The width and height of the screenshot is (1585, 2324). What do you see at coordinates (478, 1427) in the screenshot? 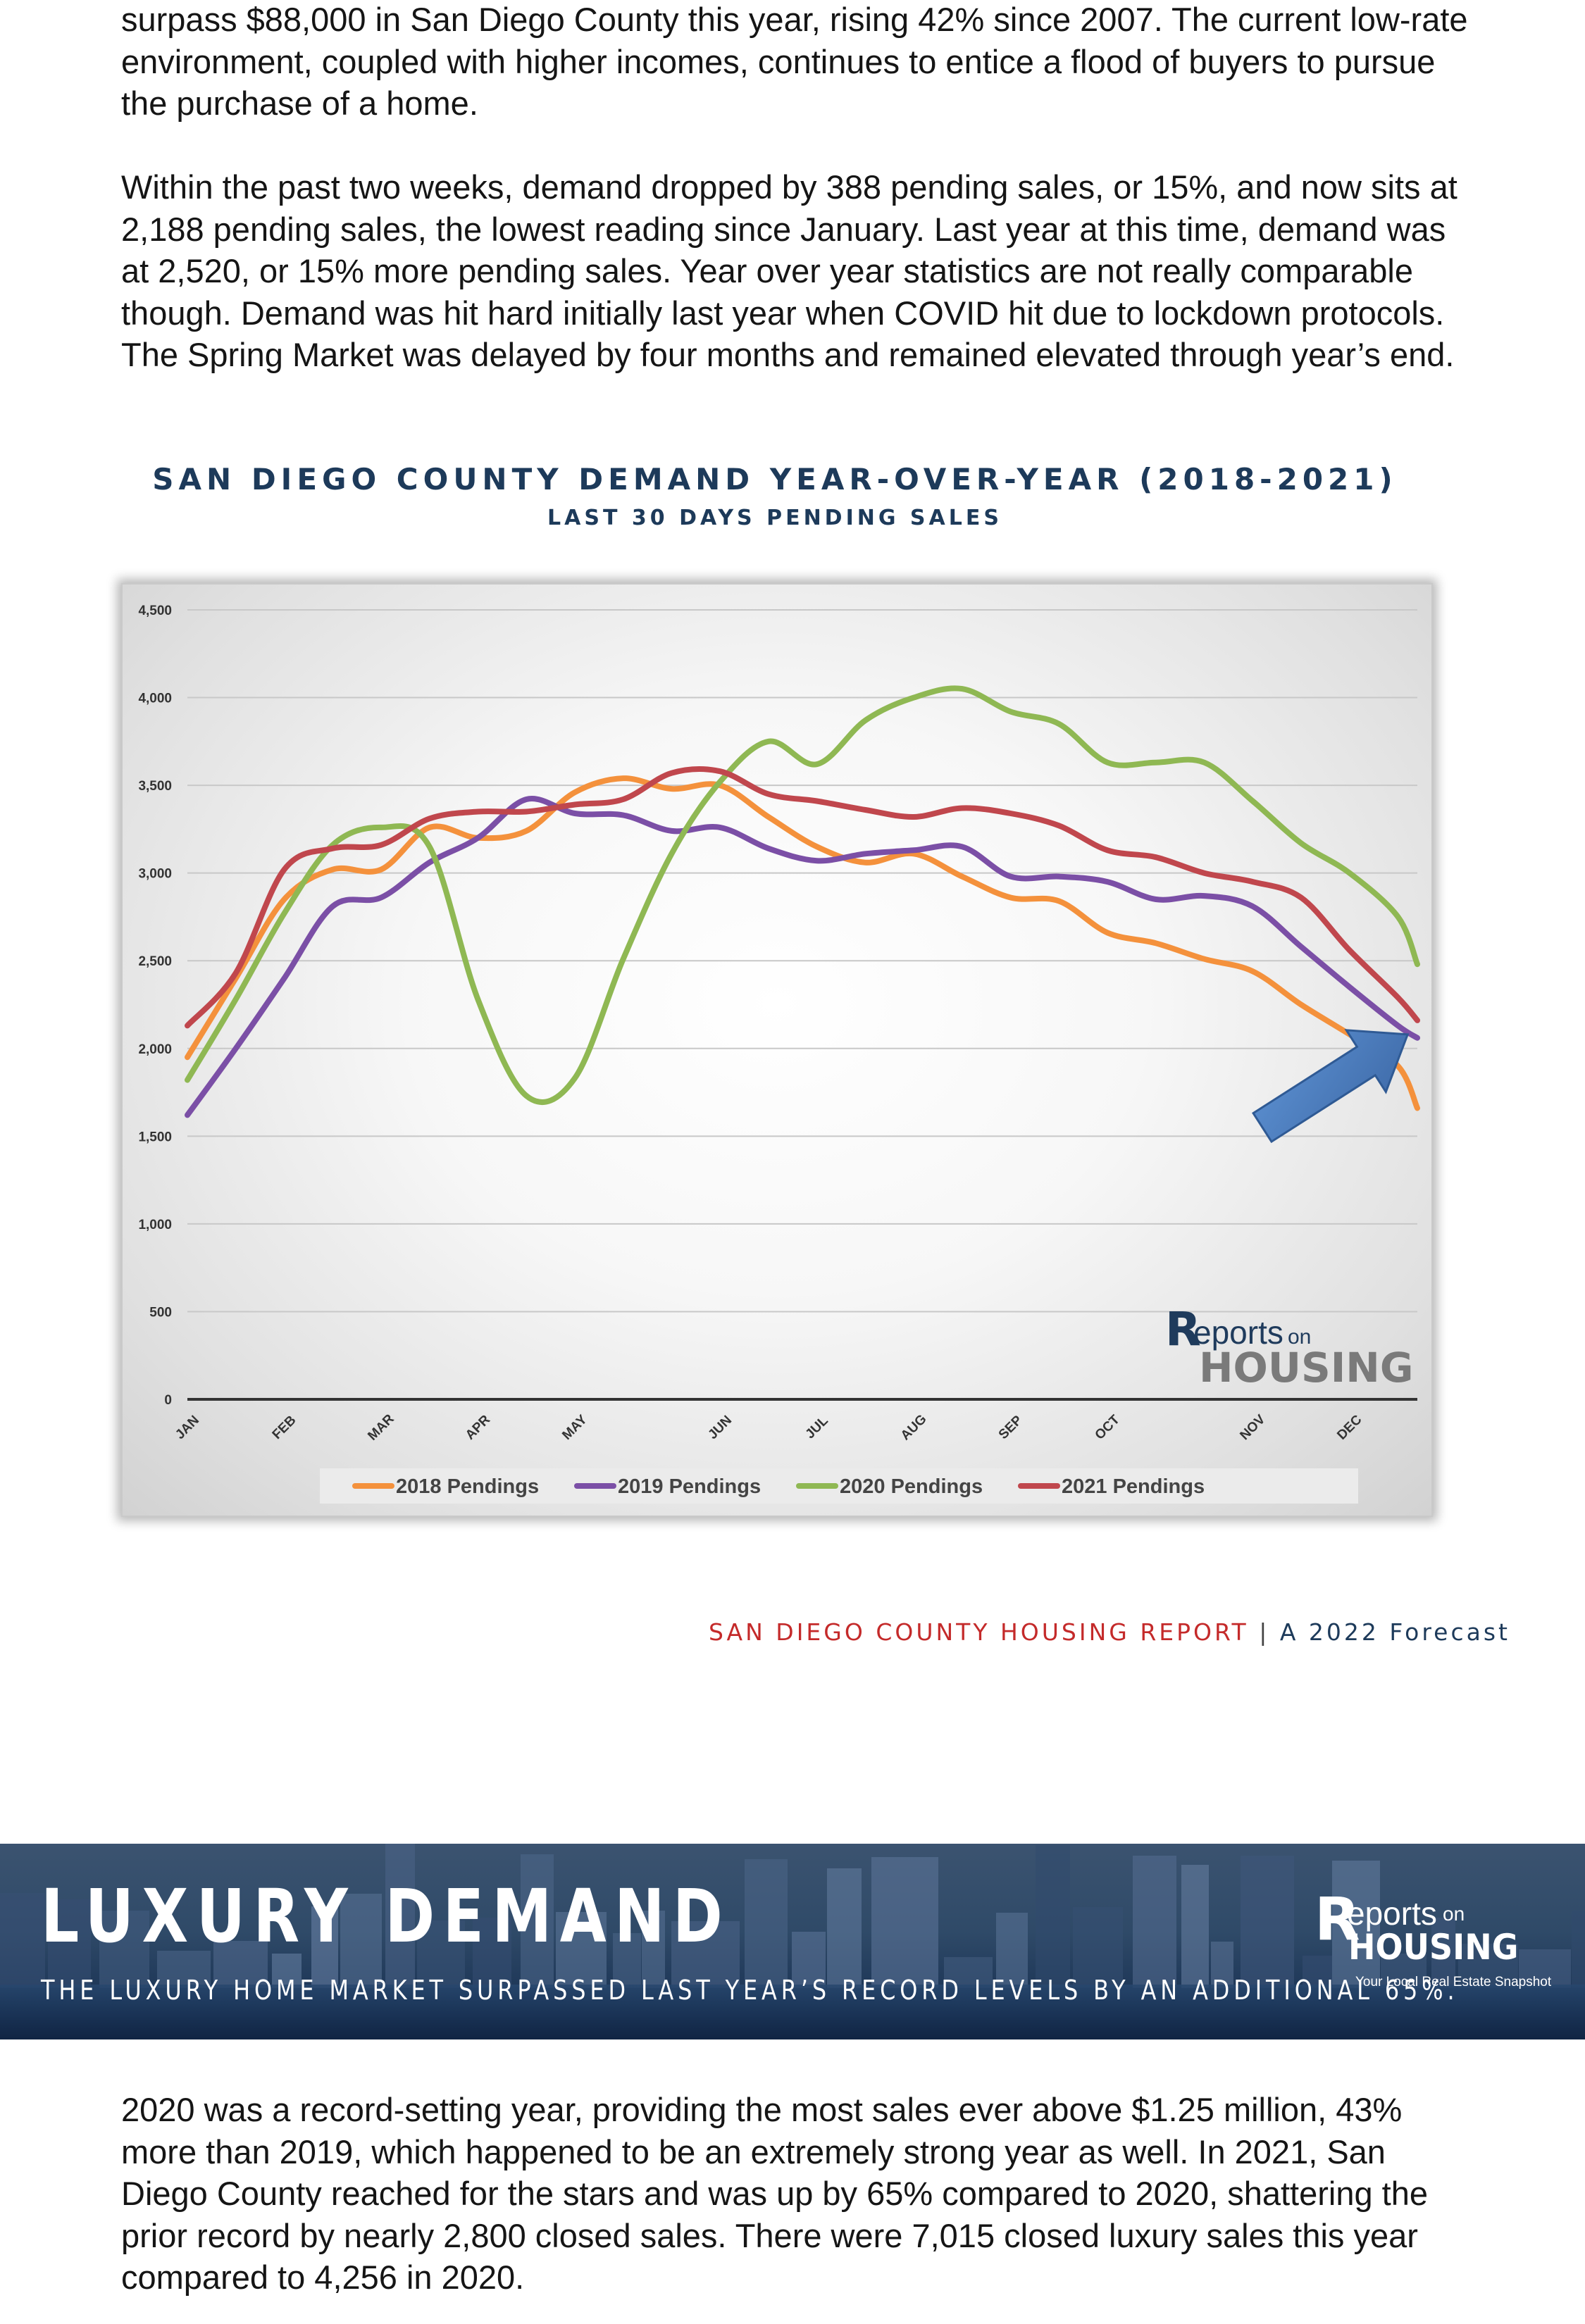
I see `x-tick-label: APR` at bounding box center [478, 1427].